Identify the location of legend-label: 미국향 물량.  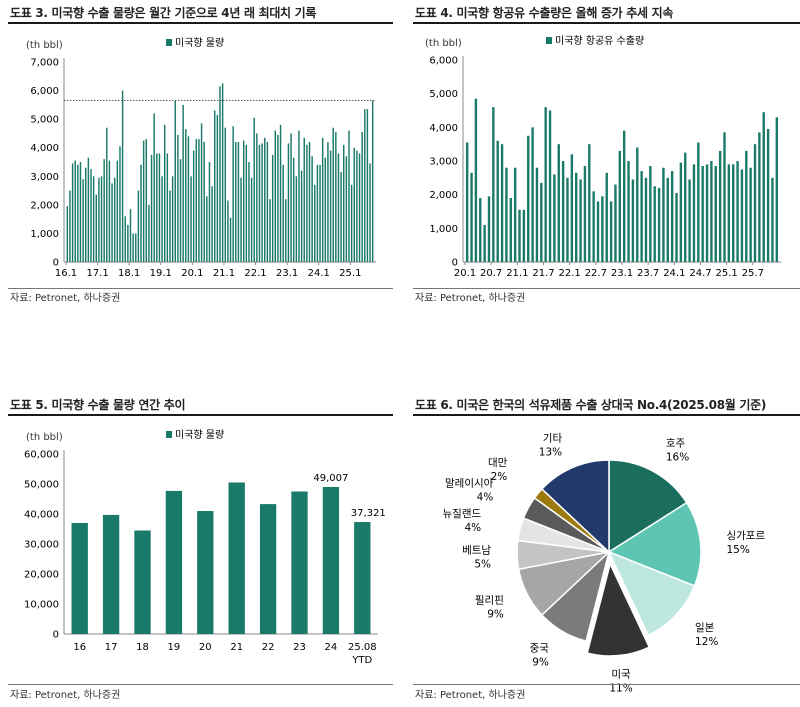
(199, 435).